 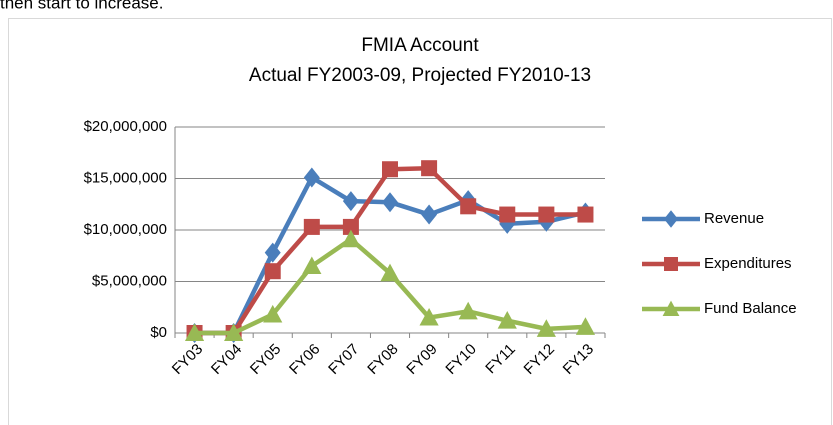 What do you see at coordinates (158, 332) in the screenshot?
I see `y-tick-label: $0` at bounding box center [158, 332].